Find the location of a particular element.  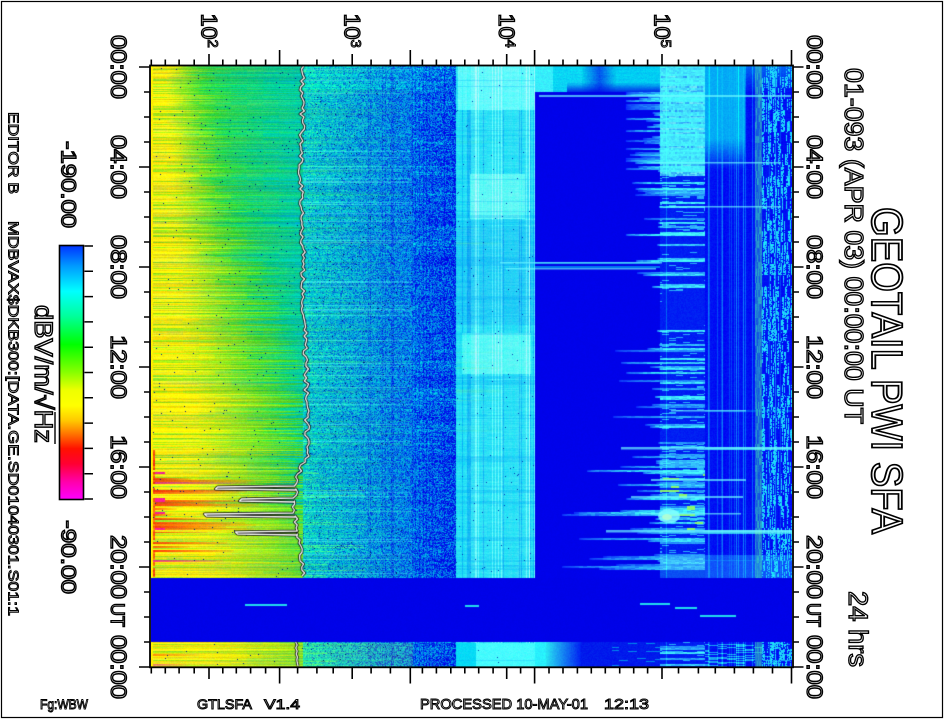

svg-text:MDBVAX$DKB300:[DATA.GE.SD01040: MDBVAX$DKB300:[DATA.GE.SD01040301.S01:1 is located at coordinates (13, 418).